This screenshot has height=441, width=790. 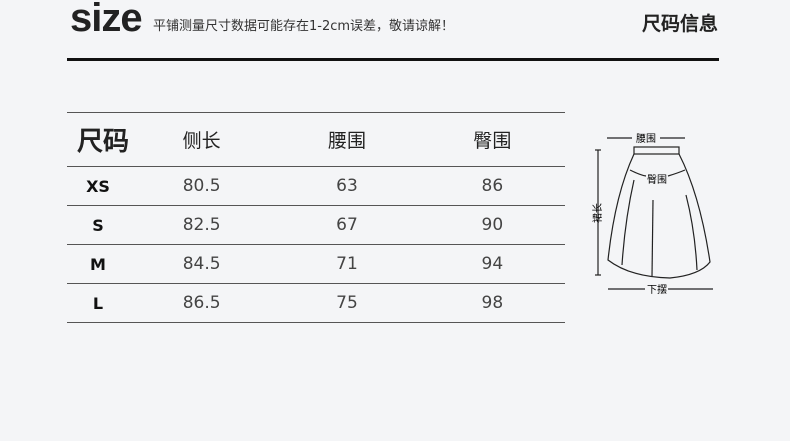 What do you see at coordinates (646, 139) in the screenshot?
I see `diagram-waist-label: 腰围` at bounding box center [646, 139].